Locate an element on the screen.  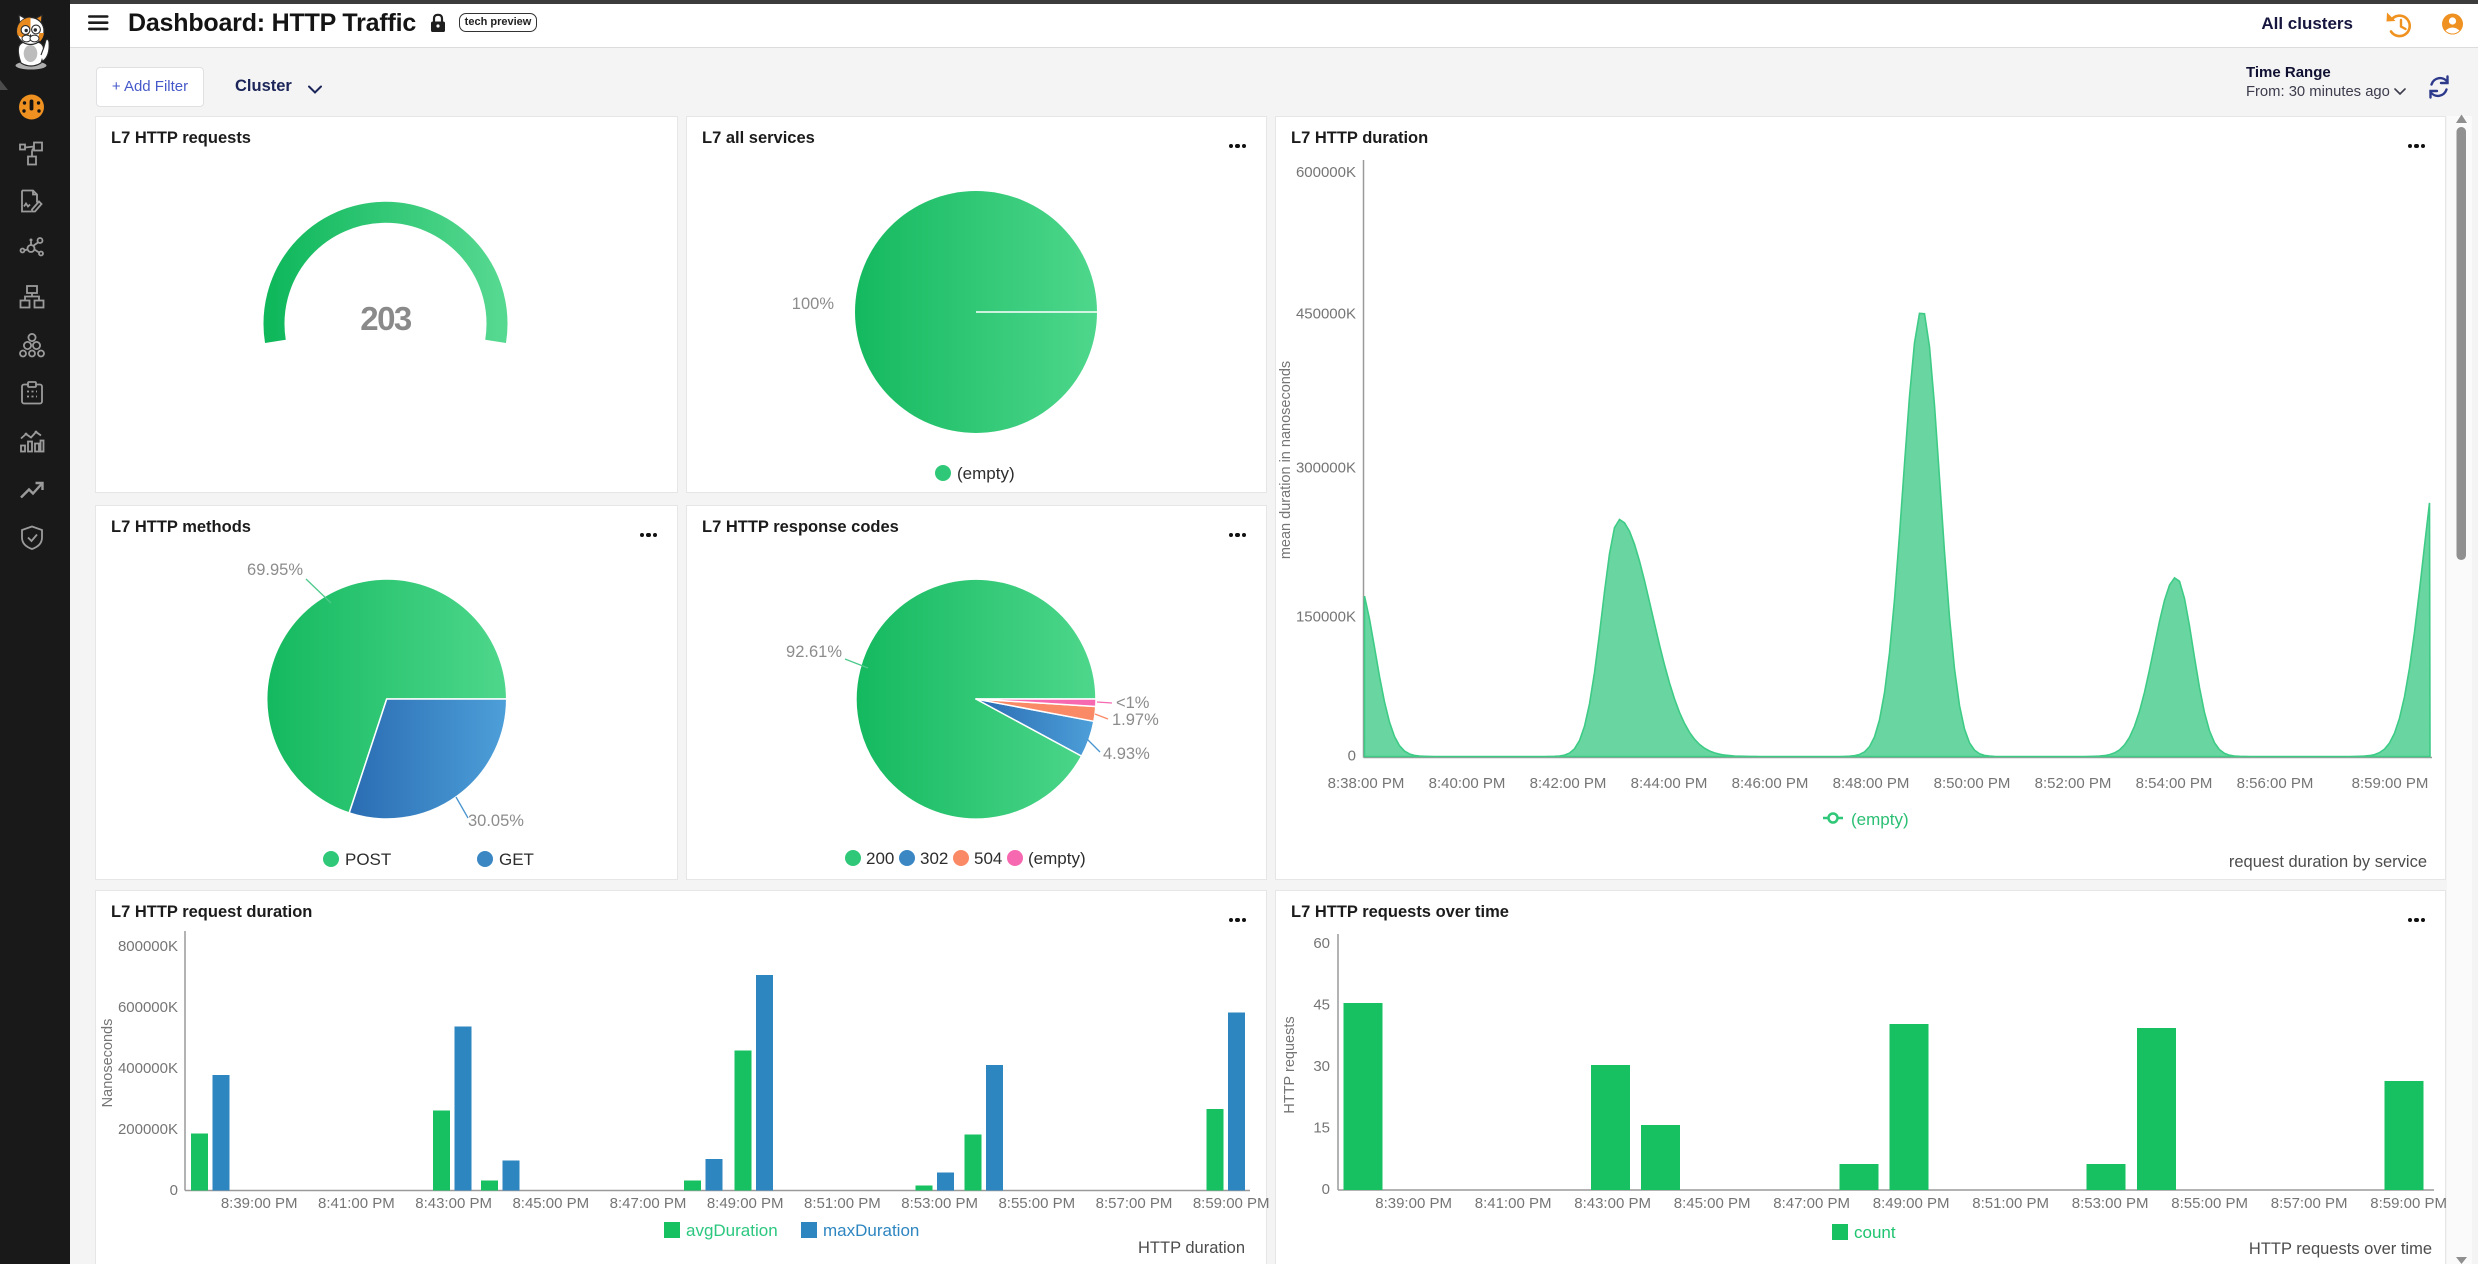
svg-text: 4.93% is located at coordinates (1126, 754).